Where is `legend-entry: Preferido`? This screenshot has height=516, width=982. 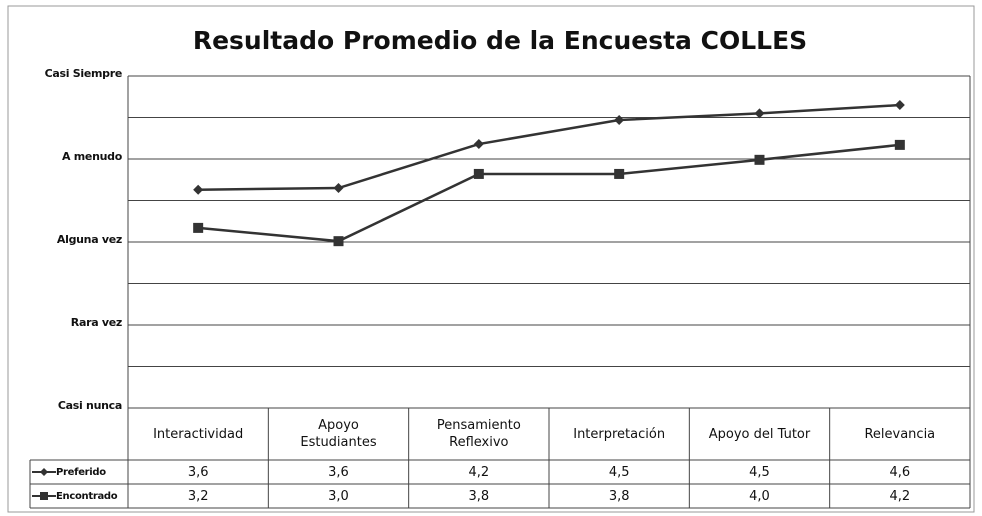
legend-entry: Preferido is located at coordinates (79, 472).